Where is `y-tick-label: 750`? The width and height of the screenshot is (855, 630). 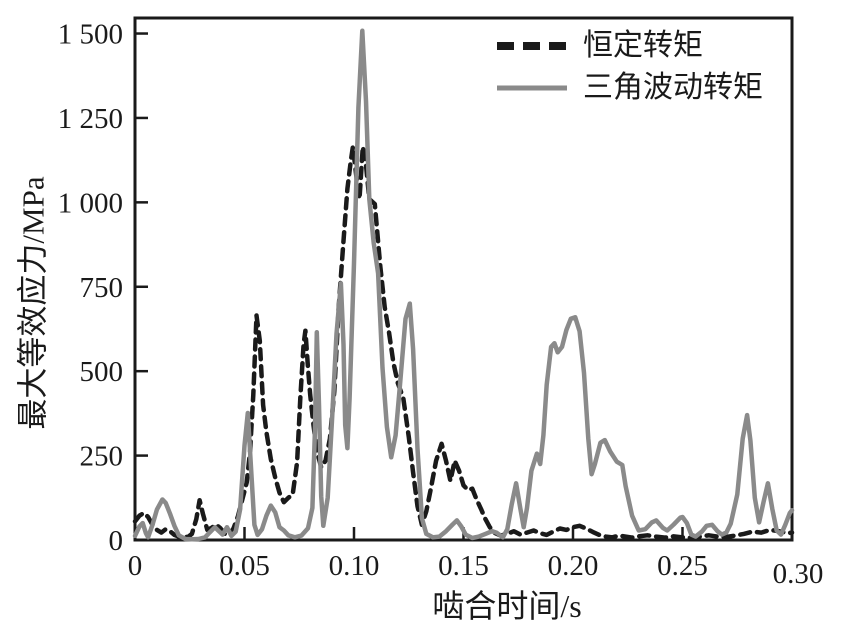 y-tick-label: 750 is located at coordinates (102, 288).